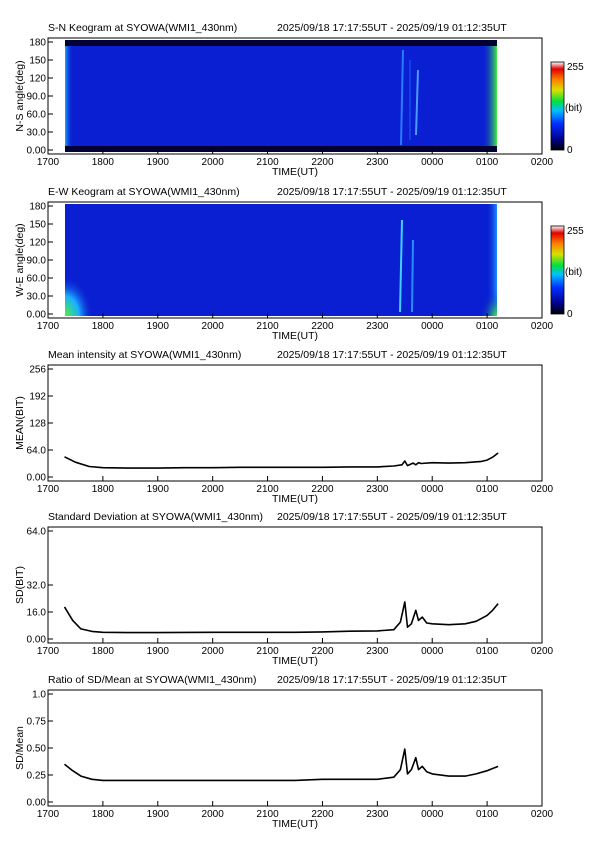  What do you see at coordinates (37, 261) in the screenshot?
I see `y-tick-label: 90.0` at bounding box center [37, 261].